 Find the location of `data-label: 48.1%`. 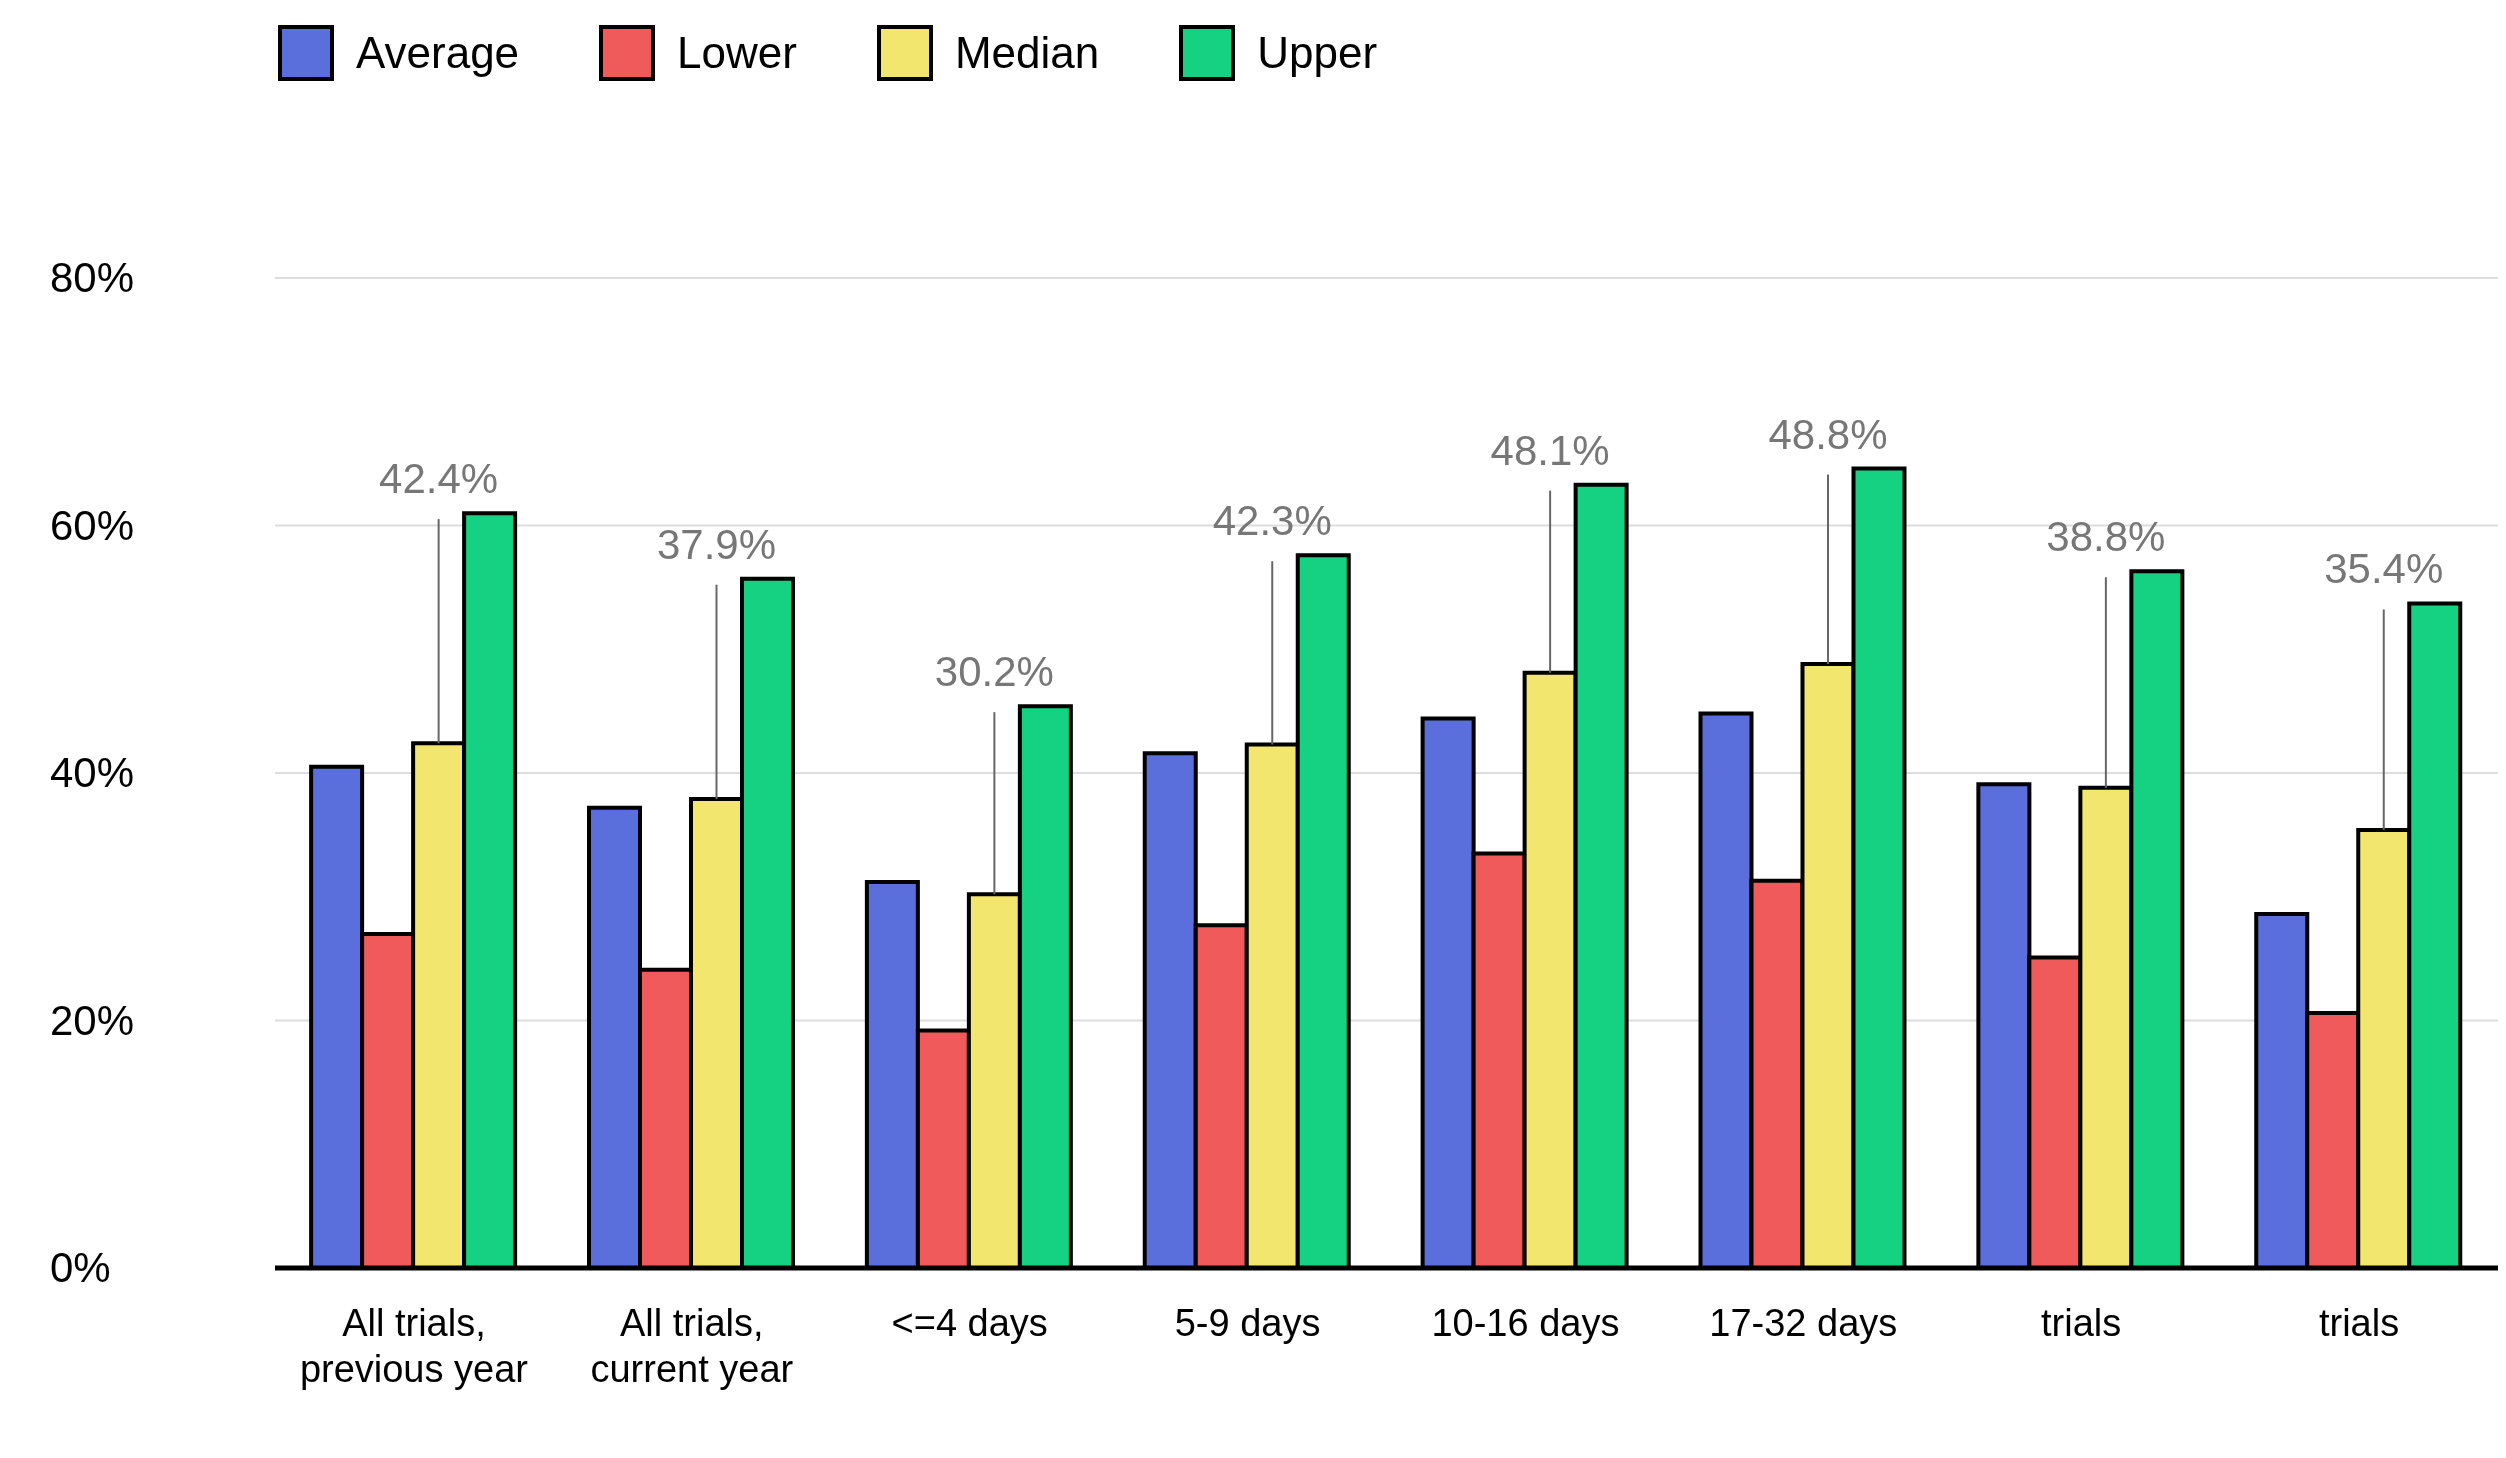

data-label: 48.1% is located at coordinates (1550, 450).